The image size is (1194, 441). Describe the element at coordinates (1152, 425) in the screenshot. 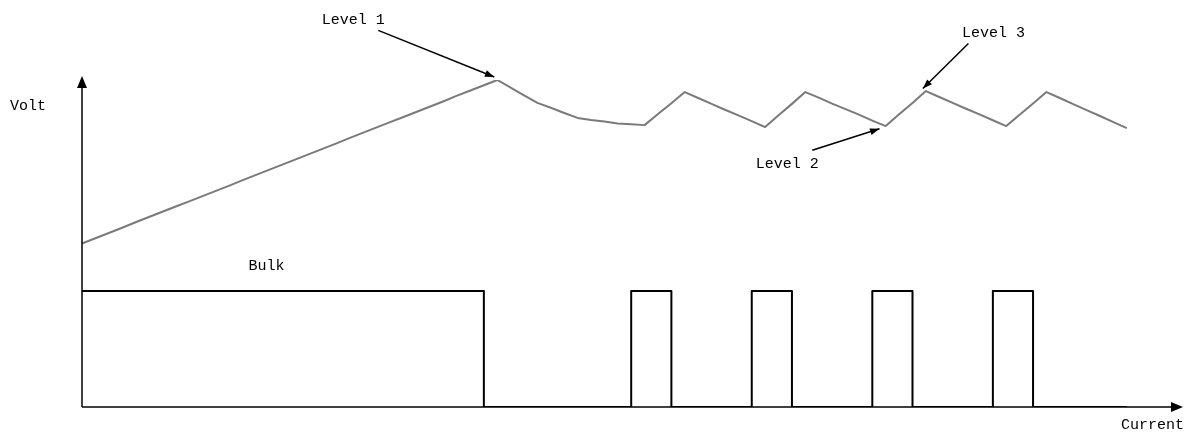

I see `x-axis-title: Current` at that location.